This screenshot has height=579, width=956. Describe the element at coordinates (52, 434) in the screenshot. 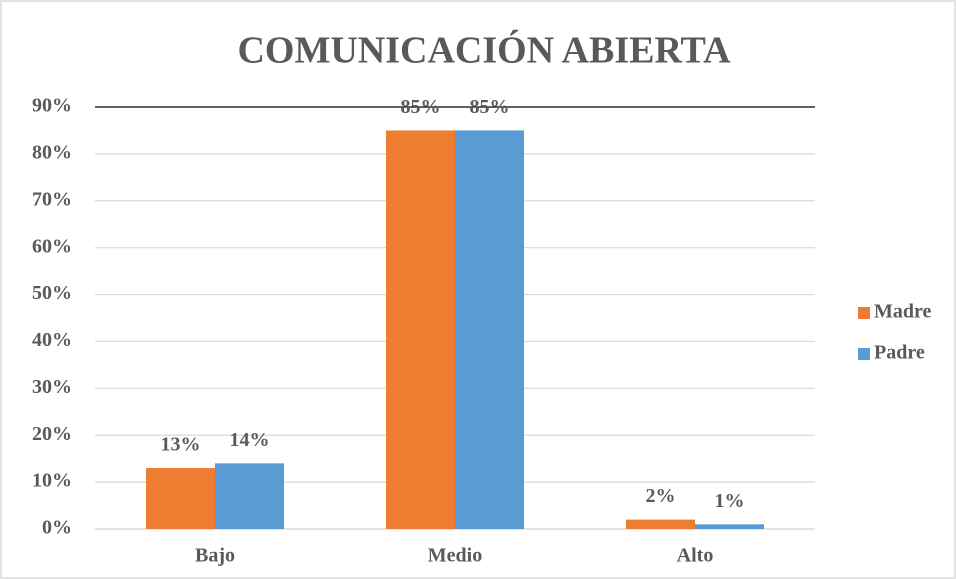

I see `y-tick-label: 20%` at that location.